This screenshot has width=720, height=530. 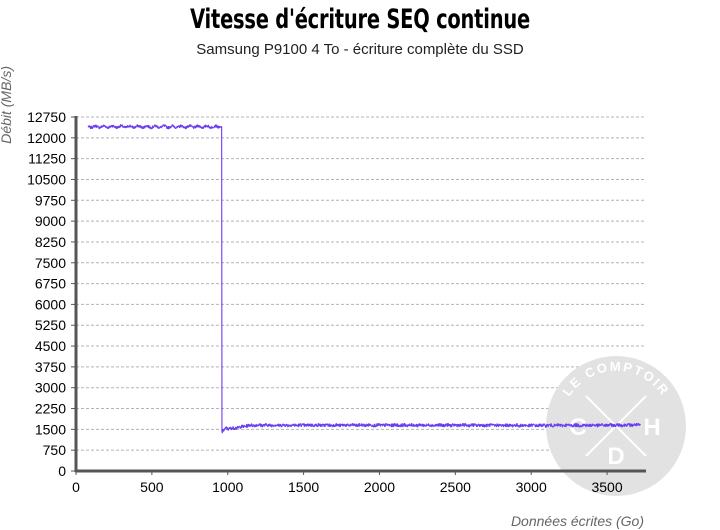 What do you see at coordinates (7, 105) in the screenshot?
I see `y-axis-title: Débit (MB/s)` at bounding box center [7, 105].